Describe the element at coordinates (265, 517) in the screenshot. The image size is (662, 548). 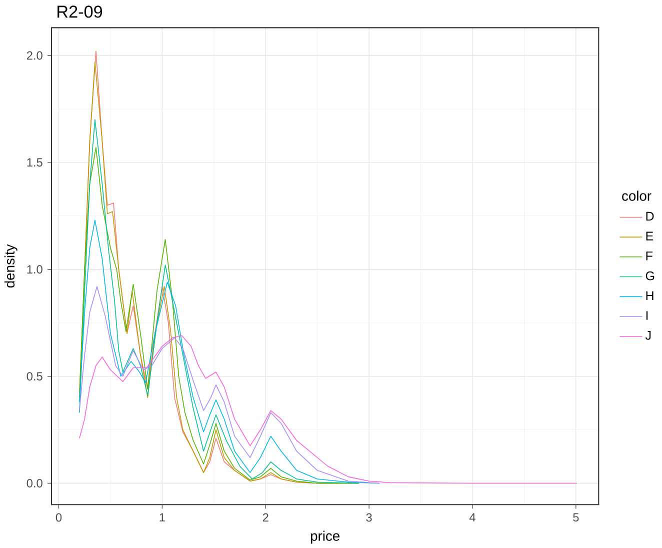
I see `x-tick-label: 2` at that location.